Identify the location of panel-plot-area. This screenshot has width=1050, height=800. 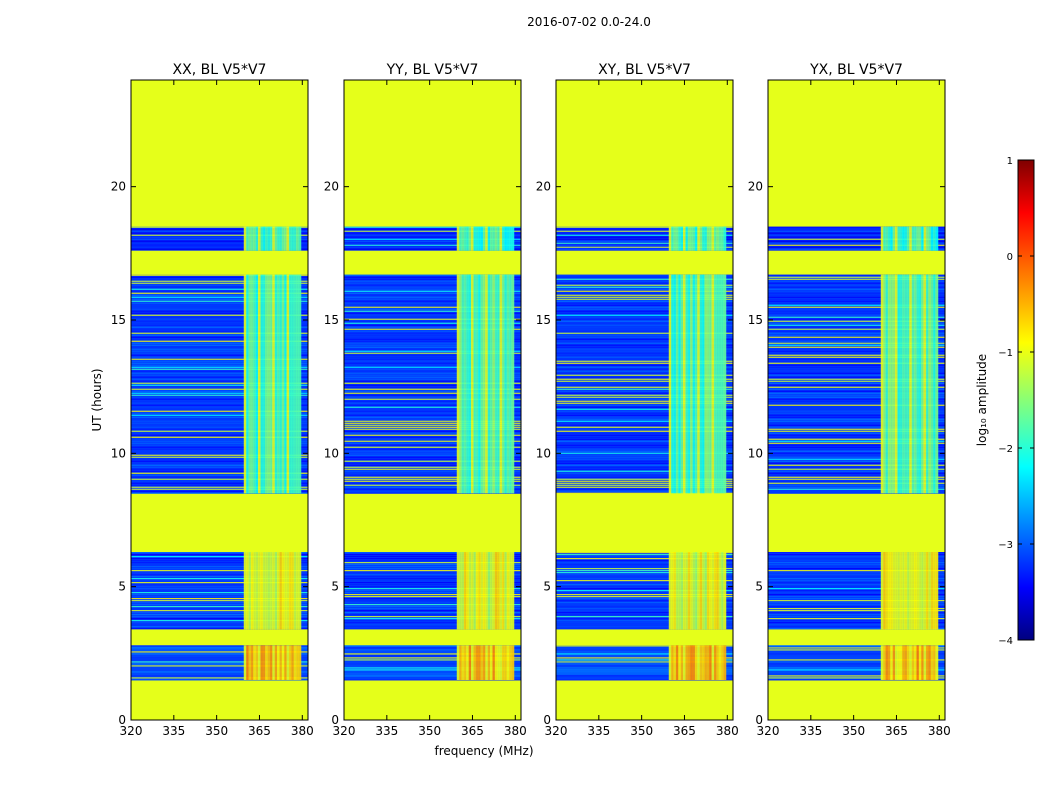
(219, 400).